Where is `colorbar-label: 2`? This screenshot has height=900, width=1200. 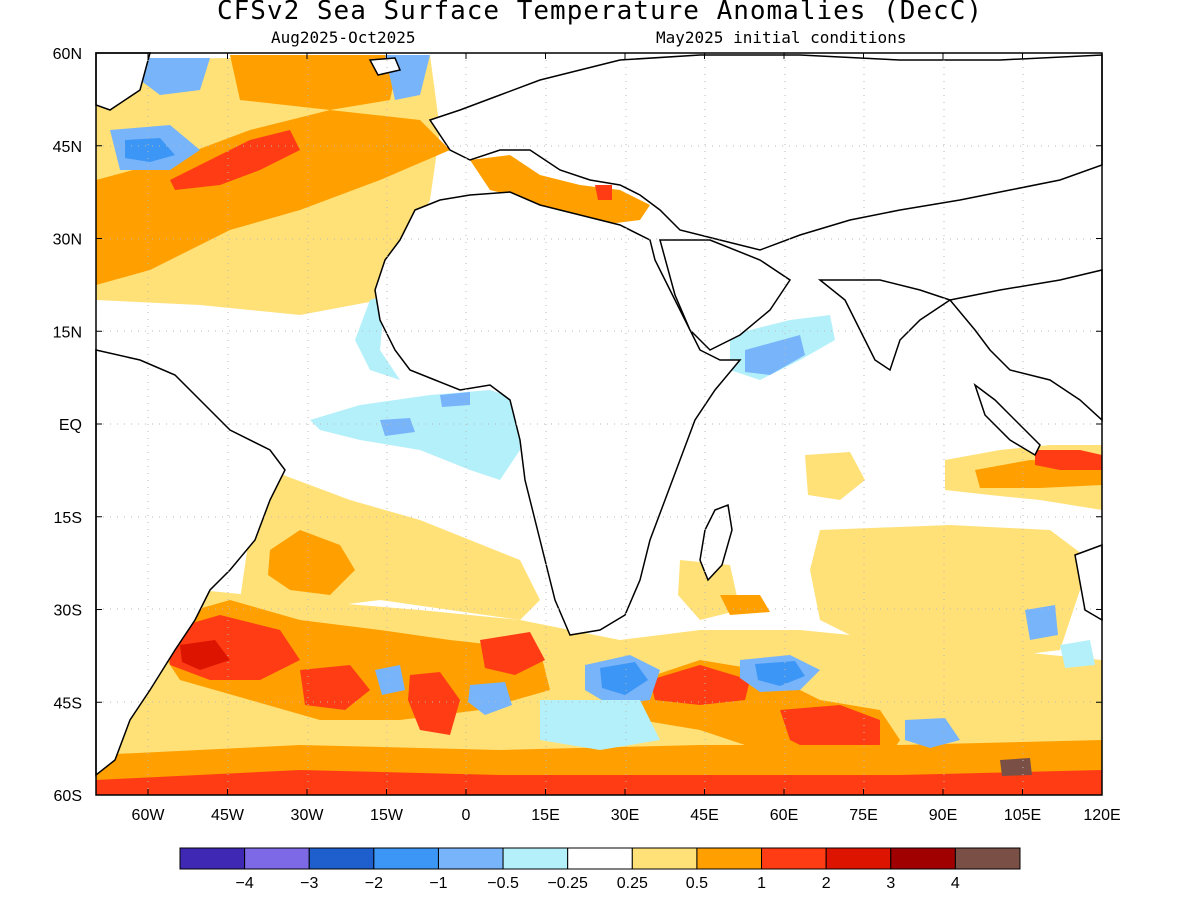 colorbar-label: 2 is located at coordinates (826, 883).